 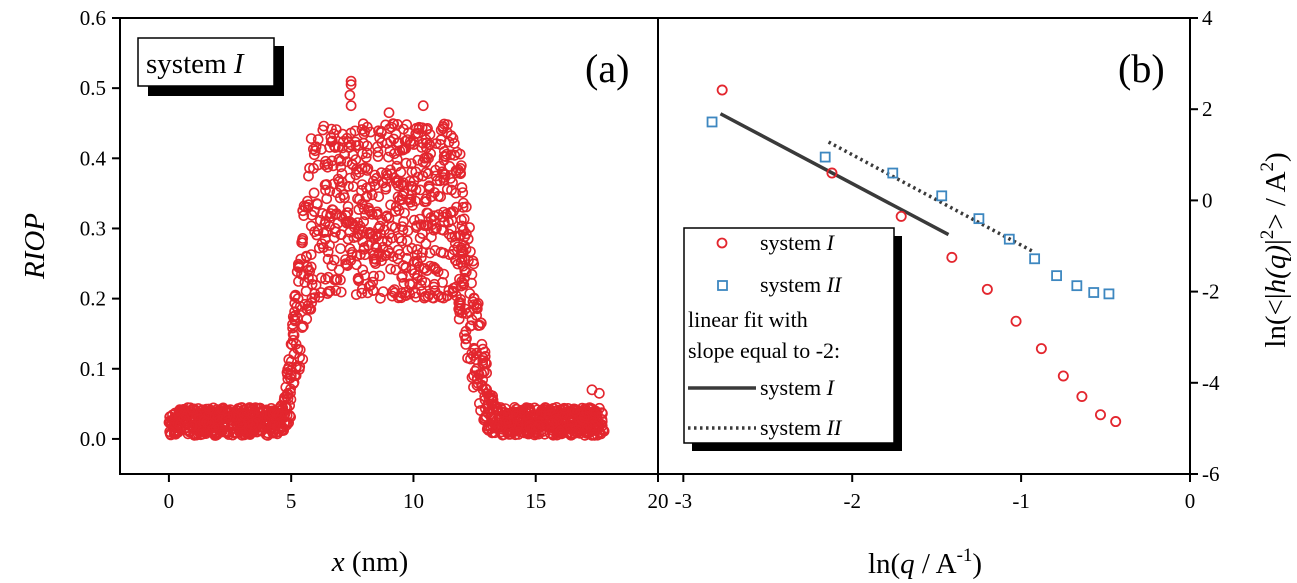 What do you see at coordinates (1274, 249) in the screenshot?
I see `panel-b-y-axis-title: ln(<|h(q)|2> / A2)` at bounding box center [1274, 249].